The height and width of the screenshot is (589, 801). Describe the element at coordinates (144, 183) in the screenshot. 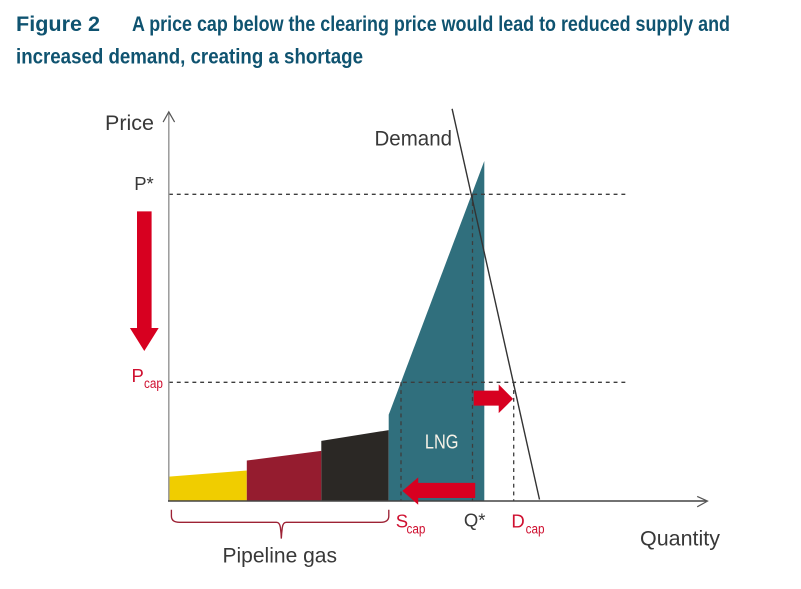

I see `svg-text: P*` at that location.